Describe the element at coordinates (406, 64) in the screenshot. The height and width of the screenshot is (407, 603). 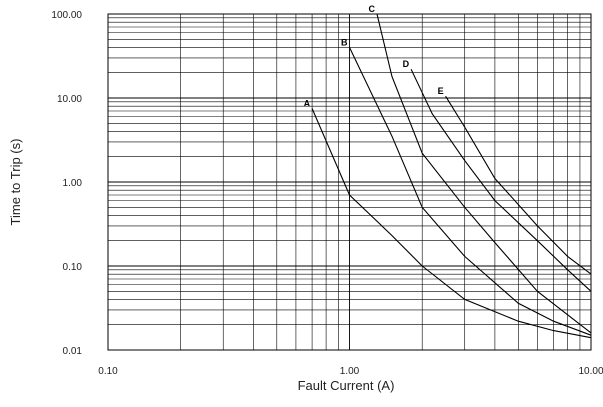
I see `curve-label-d: D` at that location.